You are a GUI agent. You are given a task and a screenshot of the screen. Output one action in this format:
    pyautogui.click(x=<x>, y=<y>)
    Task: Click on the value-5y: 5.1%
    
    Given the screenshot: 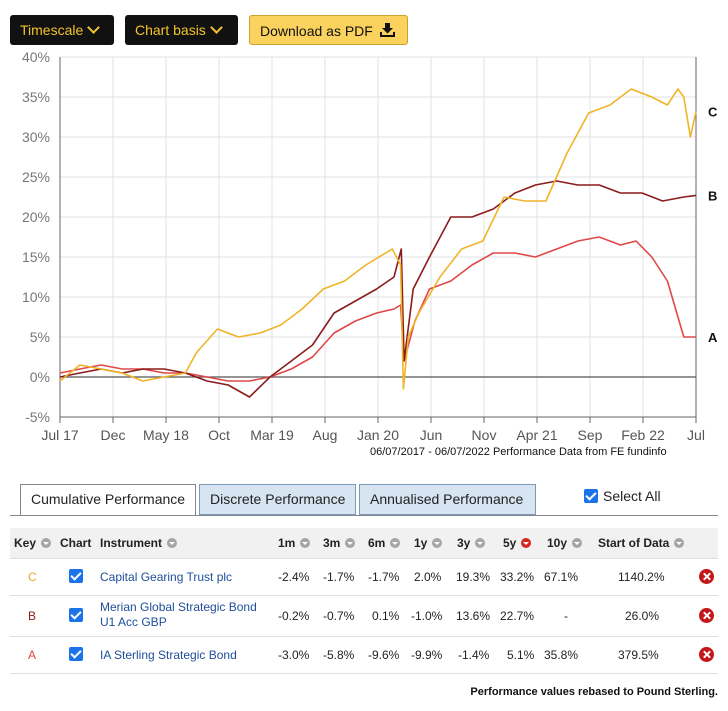 What is the action you would take?
    pyautogui.click(x=521, y=655)
    